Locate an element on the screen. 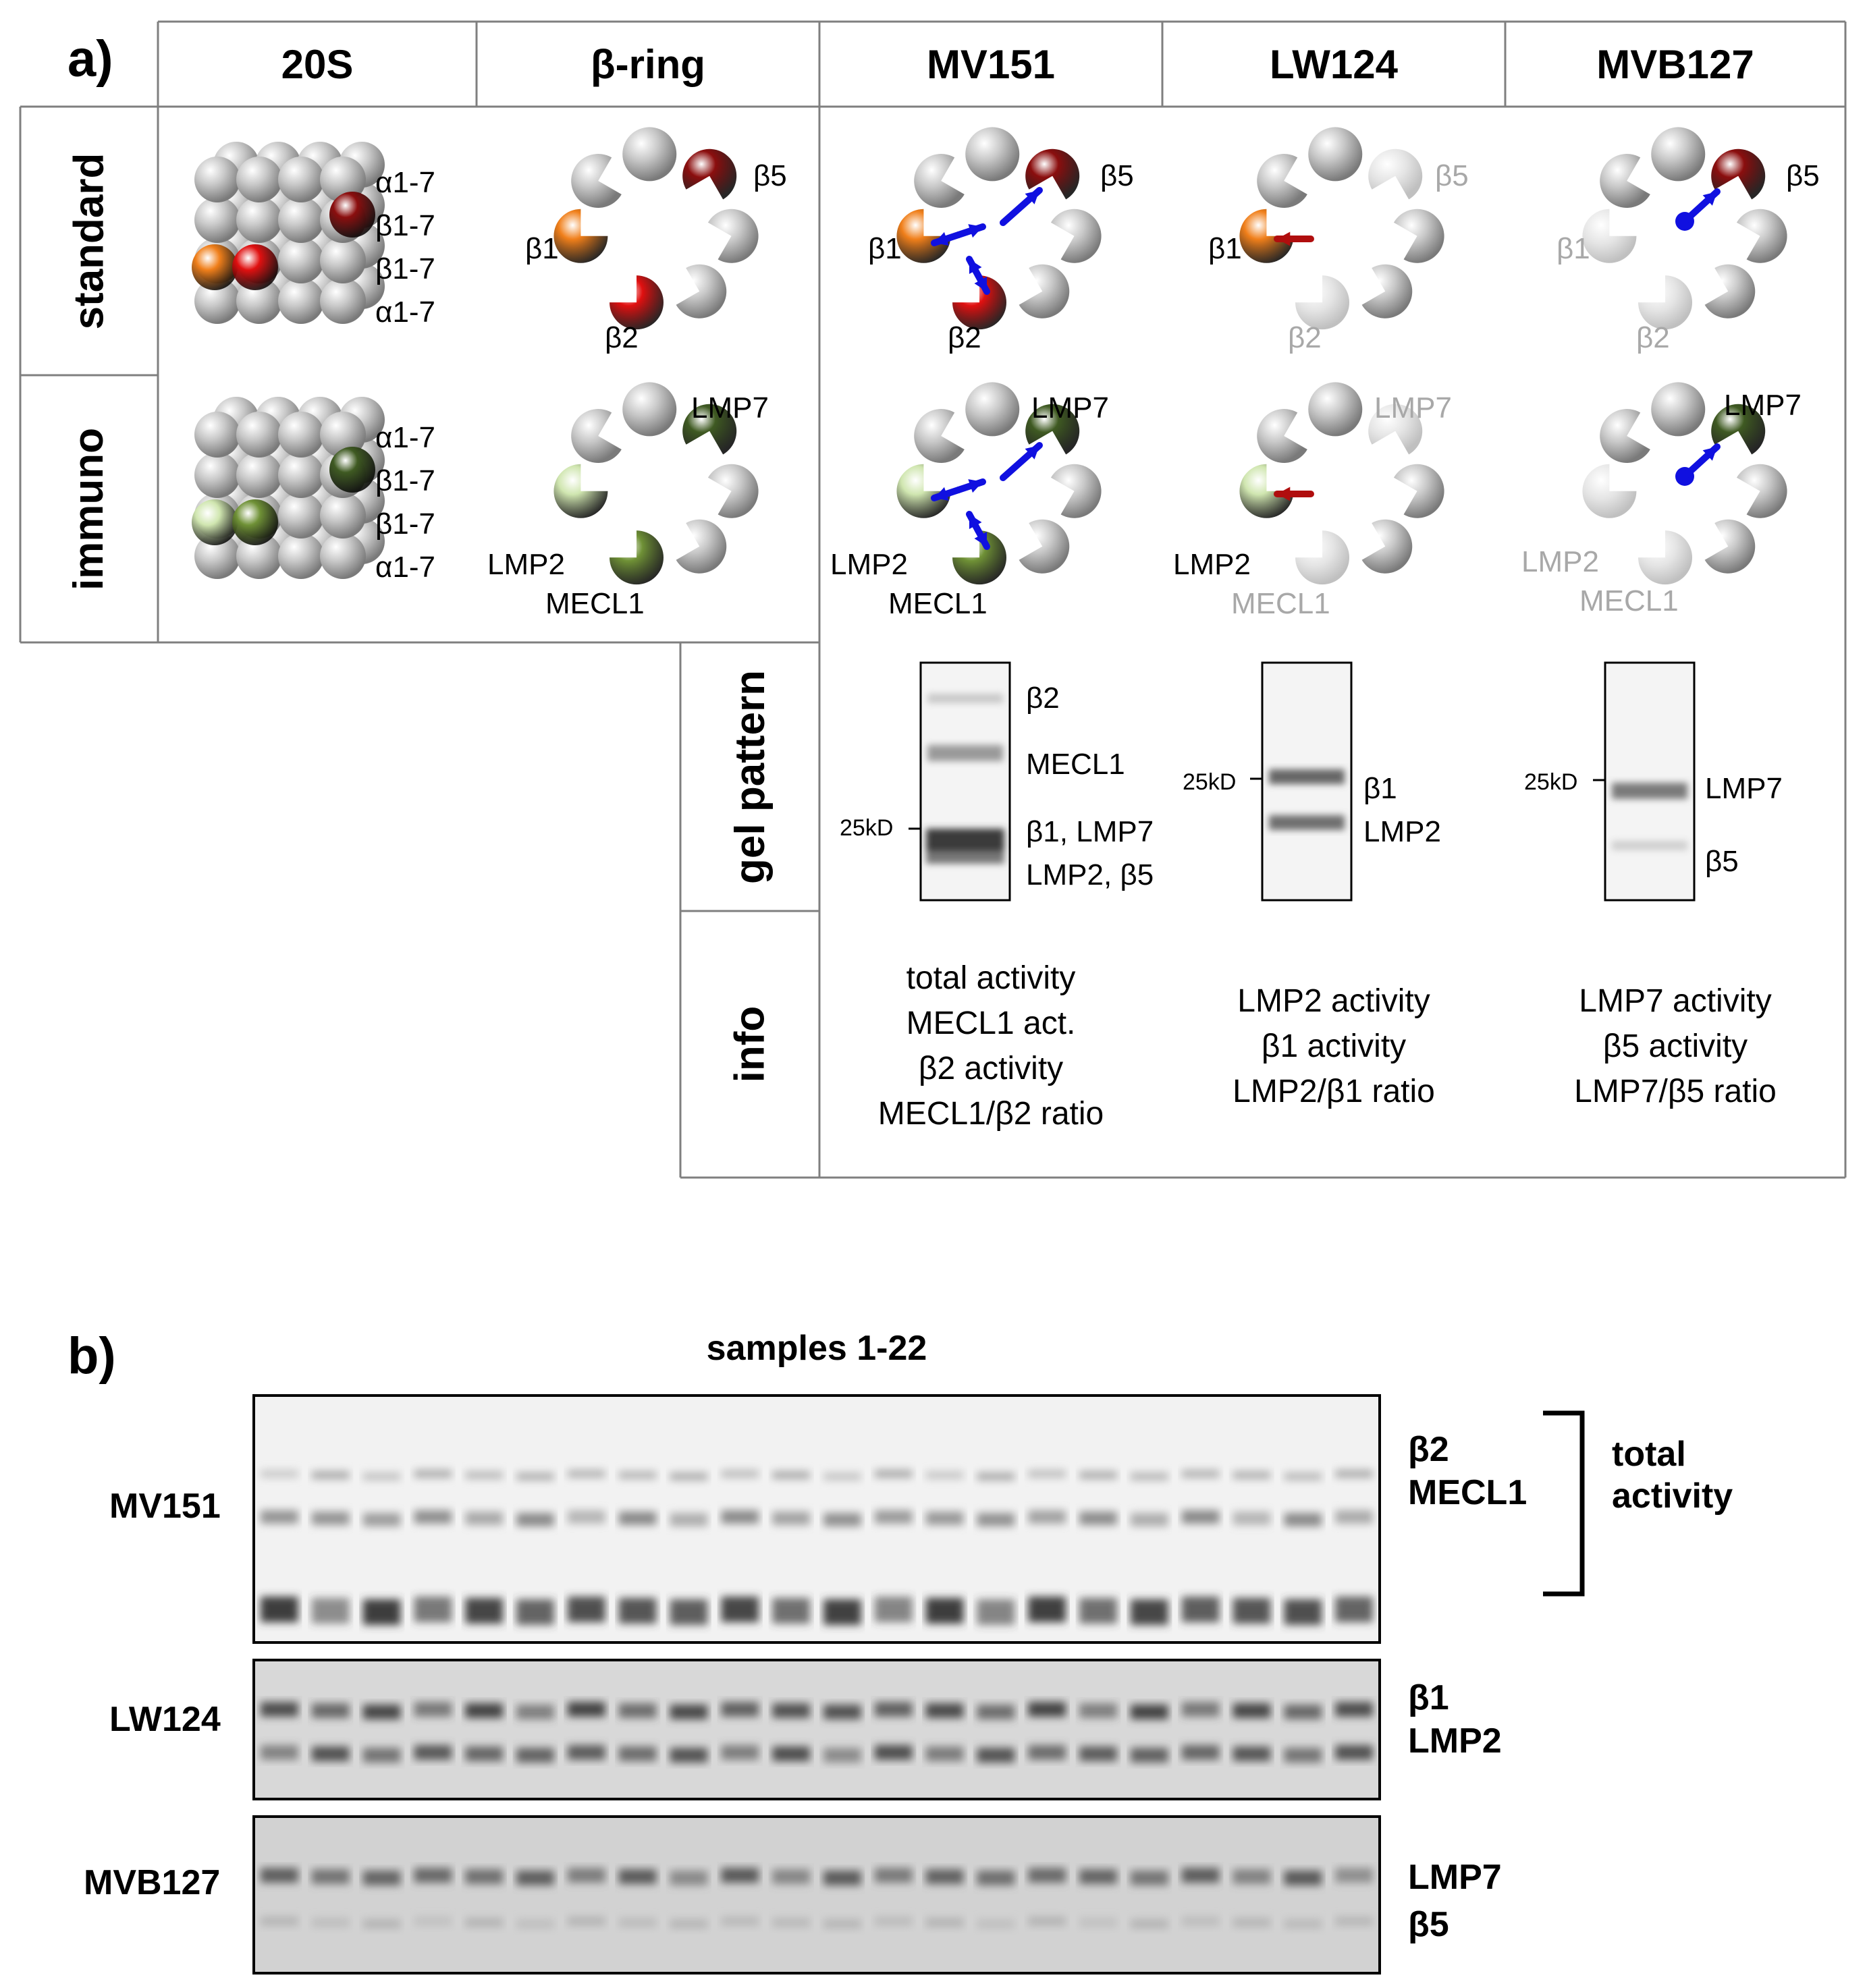  total-activity-label: total activity is located at coordinates (1672, 1475).